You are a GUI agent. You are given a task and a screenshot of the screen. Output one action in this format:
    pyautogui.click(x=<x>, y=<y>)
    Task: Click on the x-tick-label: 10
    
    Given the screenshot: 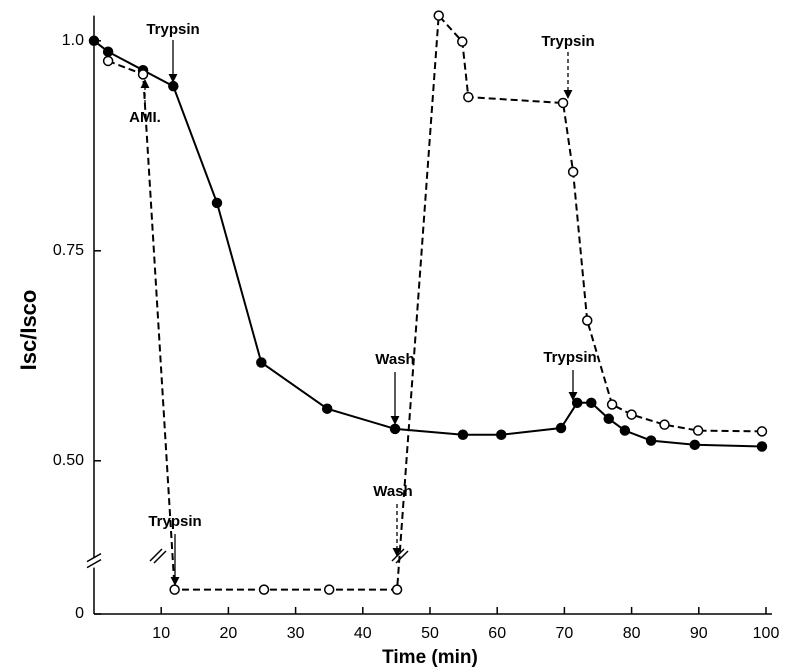 What is the action you would take?
    pyautogui.click(x=161, y=633)
    